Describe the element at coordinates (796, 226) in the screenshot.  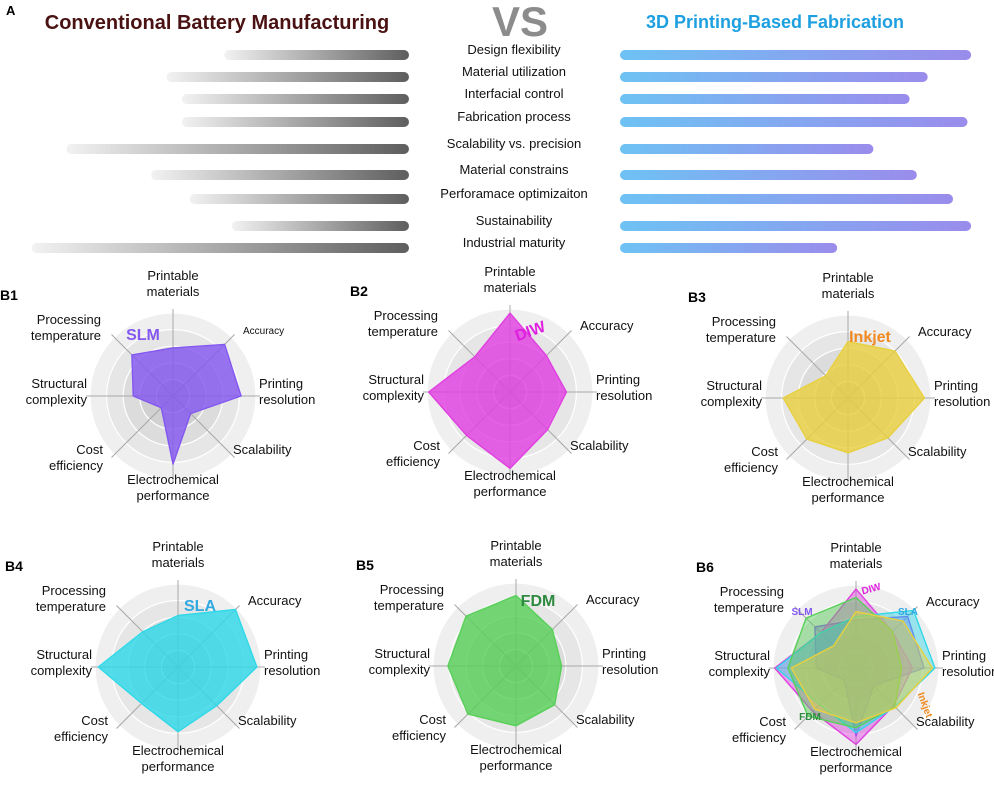
I see `bar-3d-printing-sustainability` at that location.